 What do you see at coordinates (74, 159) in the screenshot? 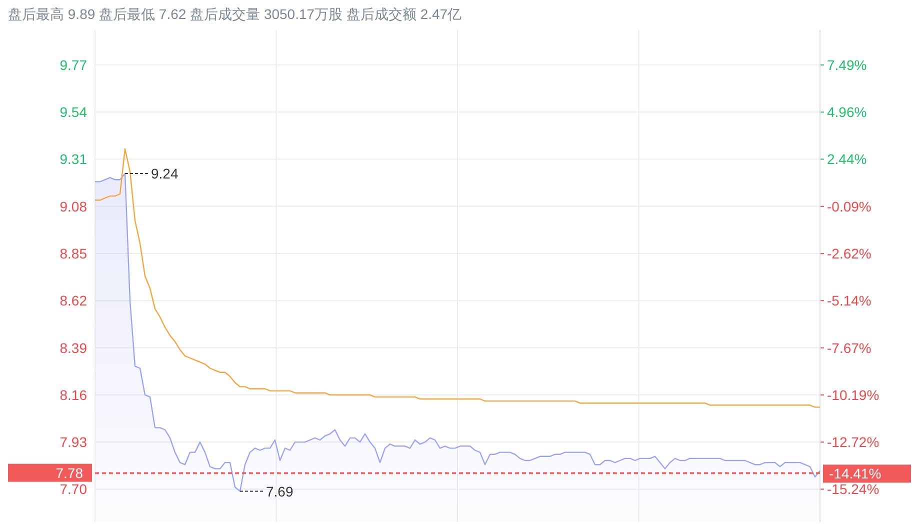
I see `y-tick-label: 9.31` at bounding box center [74, 159].